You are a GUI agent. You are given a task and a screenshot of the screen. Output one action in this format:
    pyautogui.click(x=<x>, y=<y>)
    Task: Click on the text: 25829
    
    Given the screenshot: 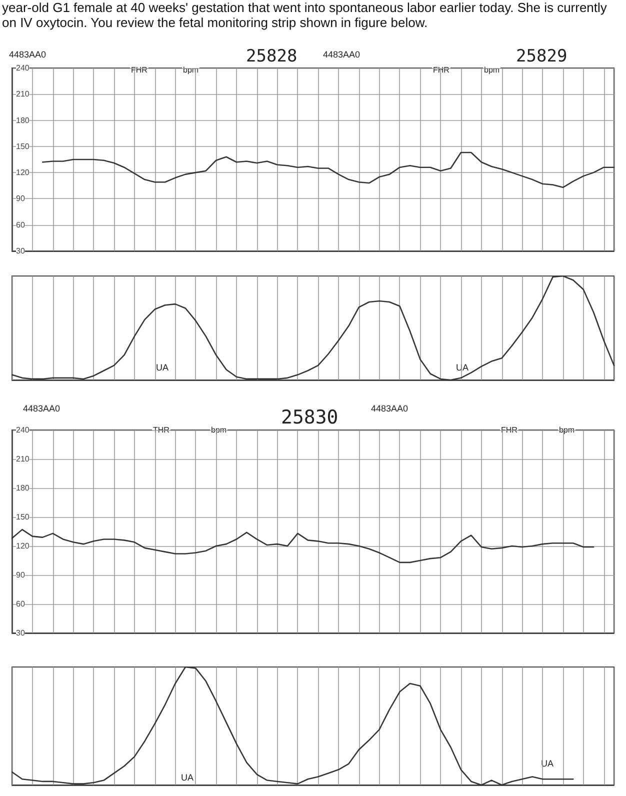 What is the action you would take?
    pyautogui.click(x=542, y=56)
    